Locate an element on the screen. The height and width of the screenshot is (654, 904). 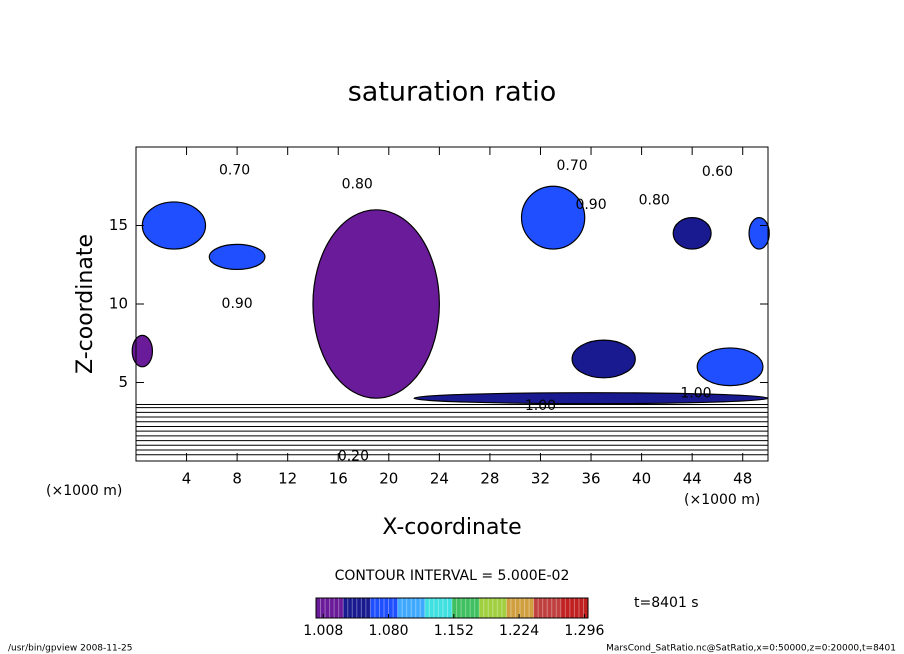
y-tick-label: 10 is located at coordinates (118, 304).